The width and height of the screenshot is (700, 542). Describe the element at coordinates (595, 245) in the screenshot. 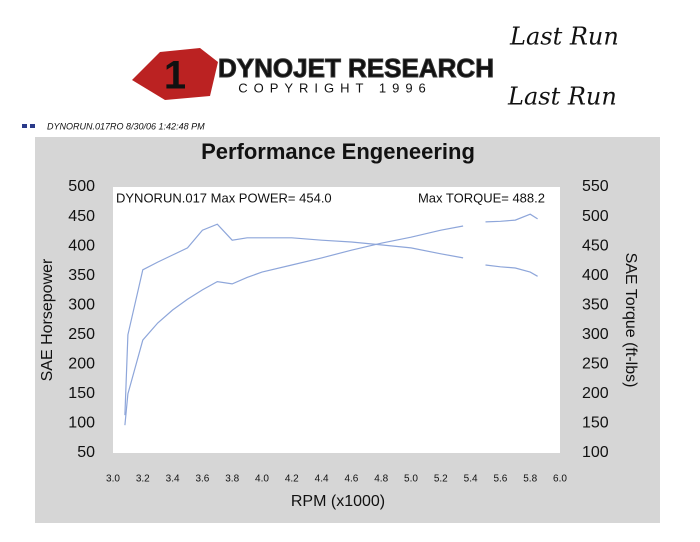

I see `y2-tick-label: 450` at that location.